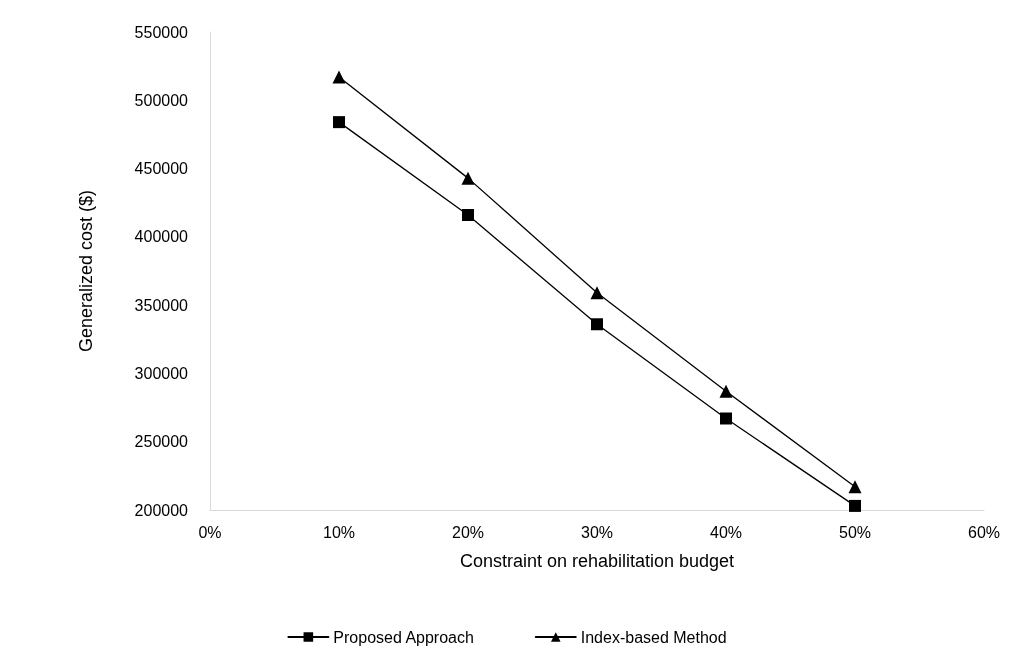 Image resolution: width=1014 pixels, height=660 pixels. Describe the element at coordinates (86, 271) in the screenshot. I see `y-axis-title: Generalized cost ($)` at that location.